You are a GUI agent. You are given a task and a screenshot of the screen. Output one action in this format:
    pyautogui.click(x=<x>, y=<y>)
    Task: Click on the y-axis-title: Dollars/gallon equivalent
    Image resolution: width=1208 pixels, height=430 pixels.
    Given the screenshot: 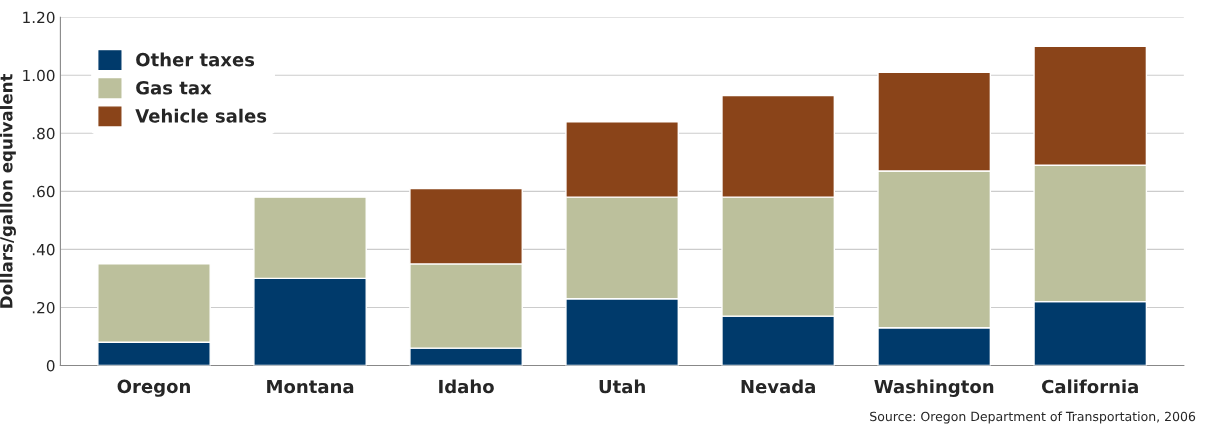 What is the action you would take?
    pyautogui.click(x=8, y=190)
    